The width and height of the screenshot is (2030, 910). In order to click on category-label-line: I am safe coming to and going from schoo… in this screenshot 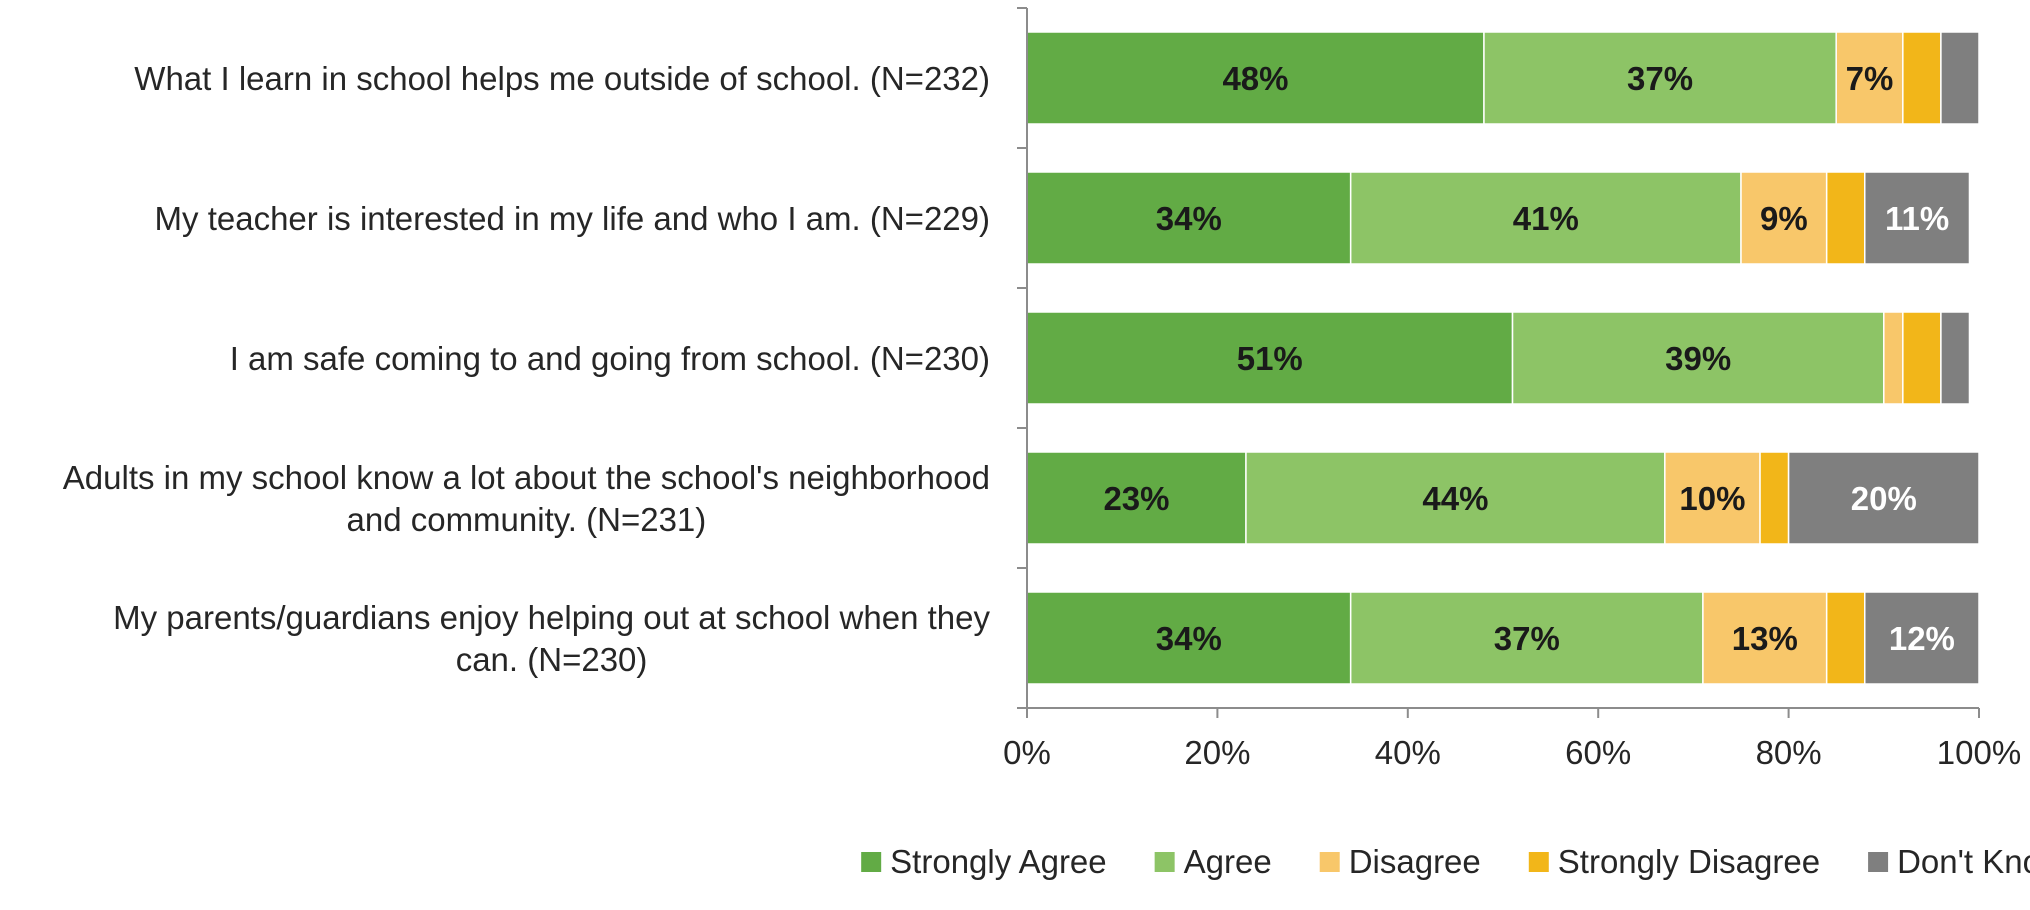, I will do `click(610, 358)`.